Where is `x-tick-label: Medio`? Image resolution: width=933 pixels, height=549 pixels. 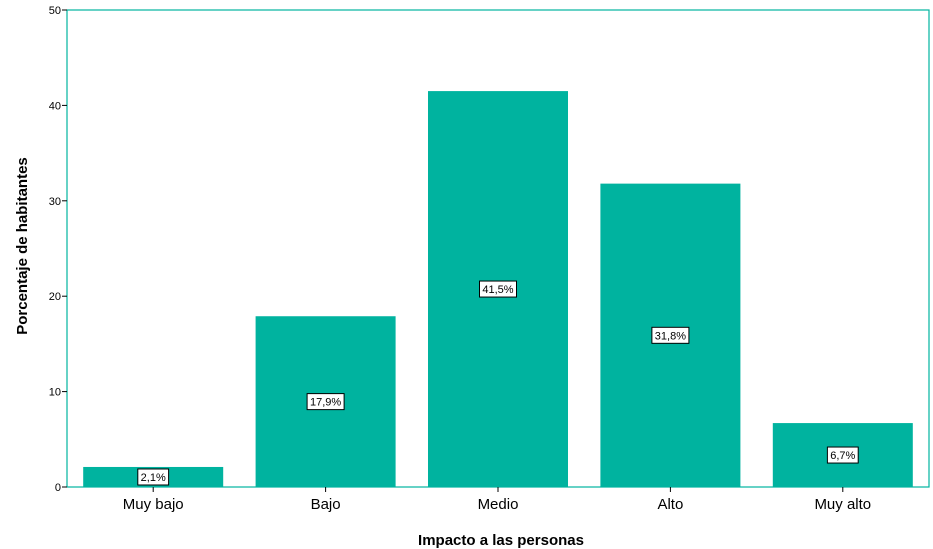 x-tick-label: Medio is located at coordinates (498, 504).